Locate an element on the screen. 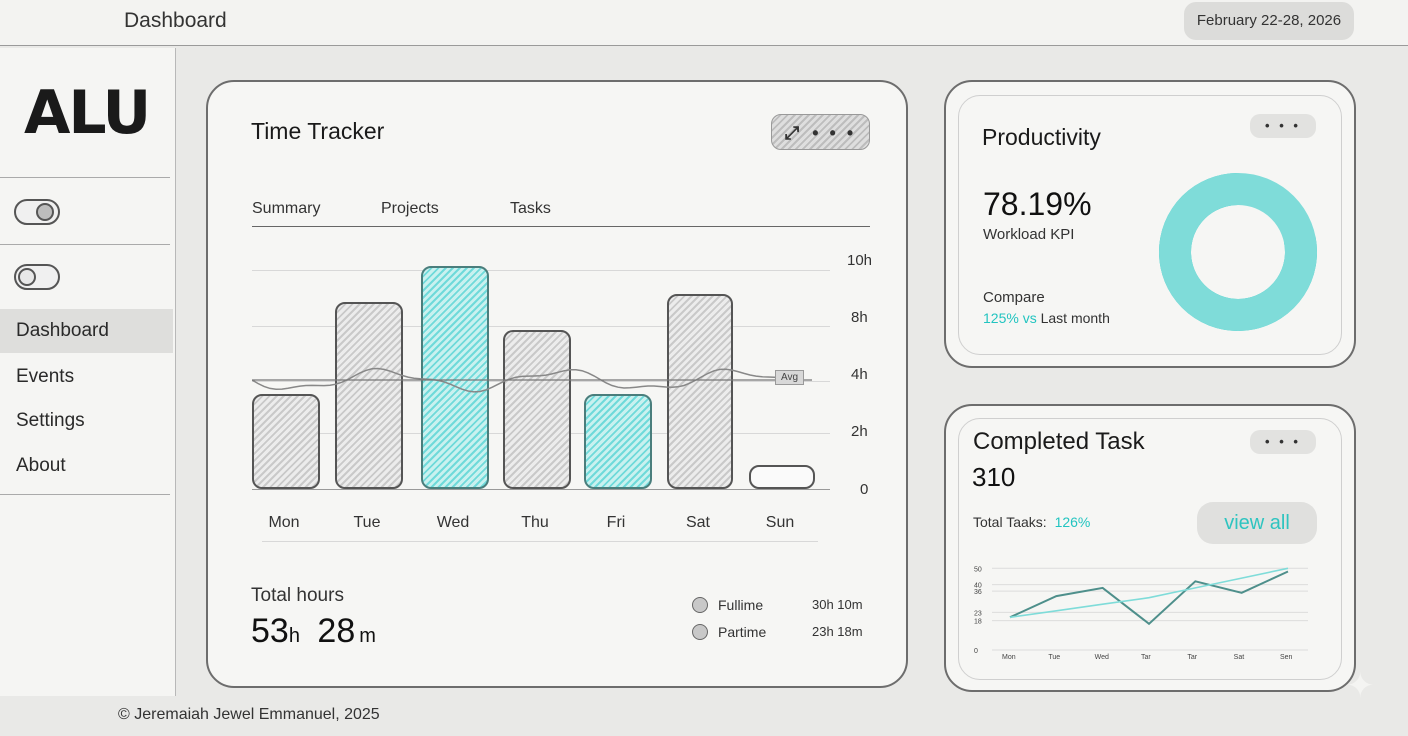 The image size is (1408, 736). page-title: Dashboard is located at coordinates (175, 20).